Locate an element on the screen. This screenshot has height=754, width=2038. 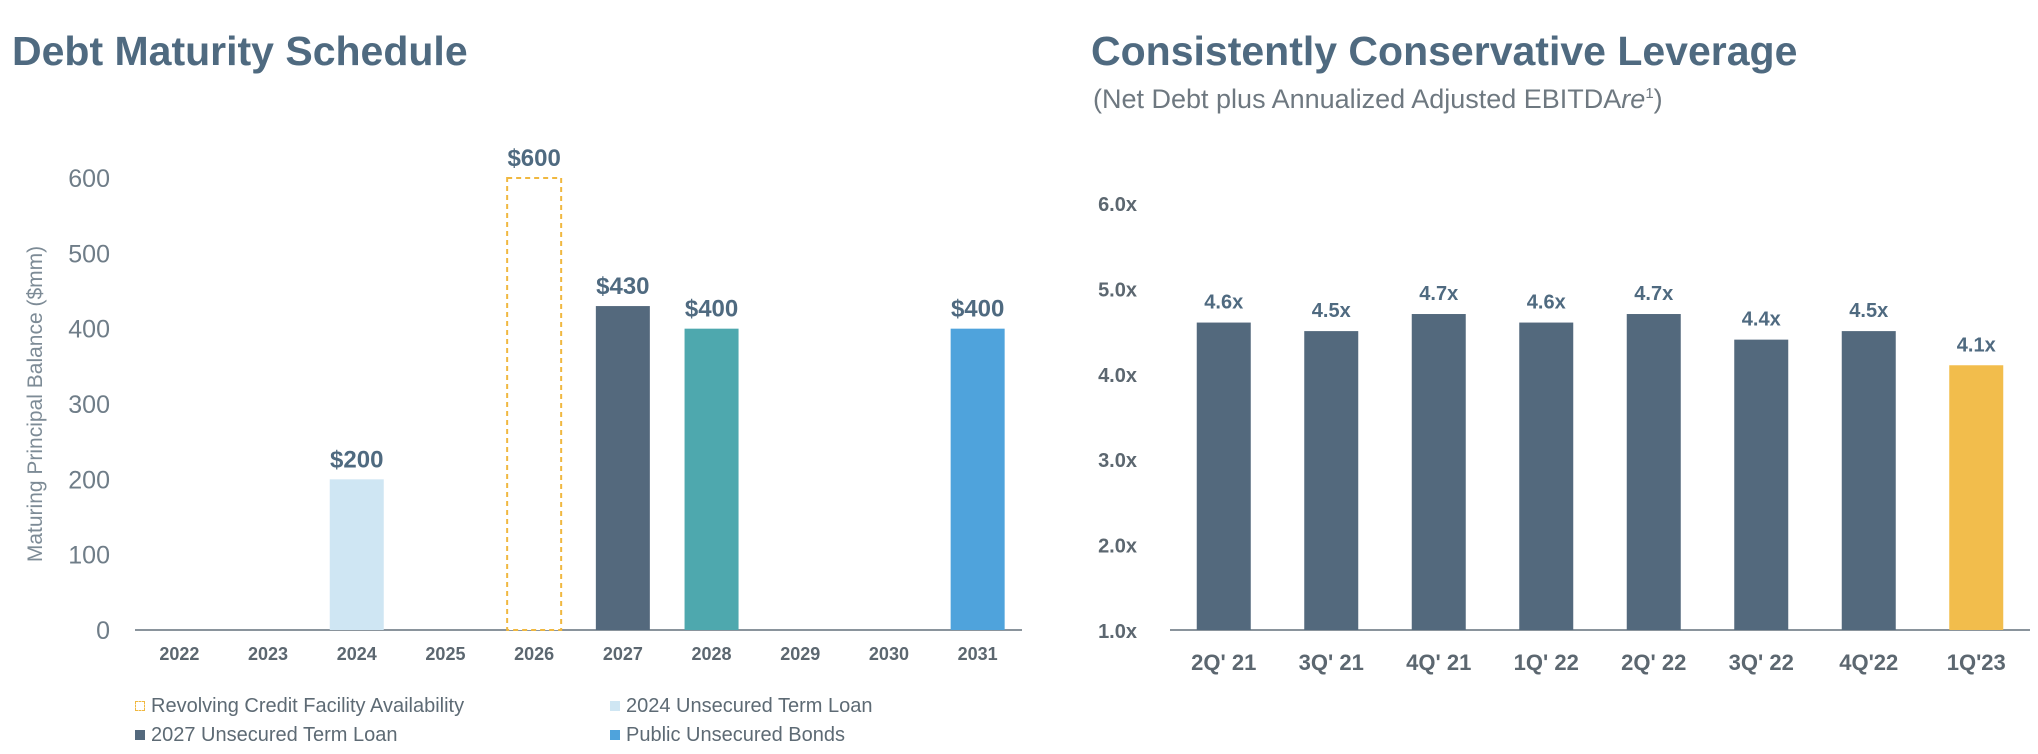
x-tick-label-2q-22: 2Q' 22 is located at coordinates (1653, 662).